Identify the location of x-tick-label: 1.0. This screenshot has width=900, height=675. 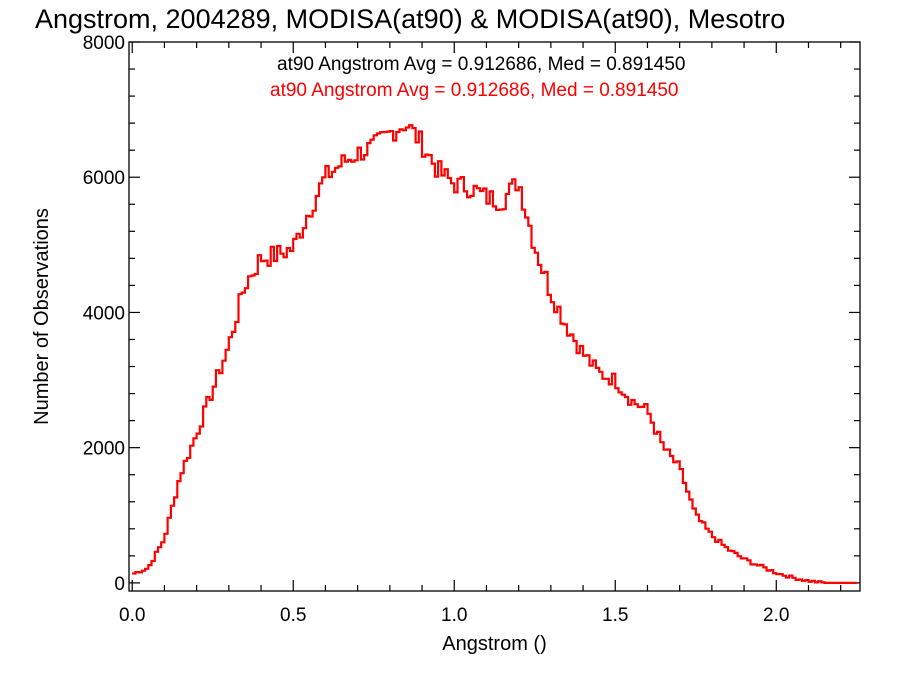
(454, 615).